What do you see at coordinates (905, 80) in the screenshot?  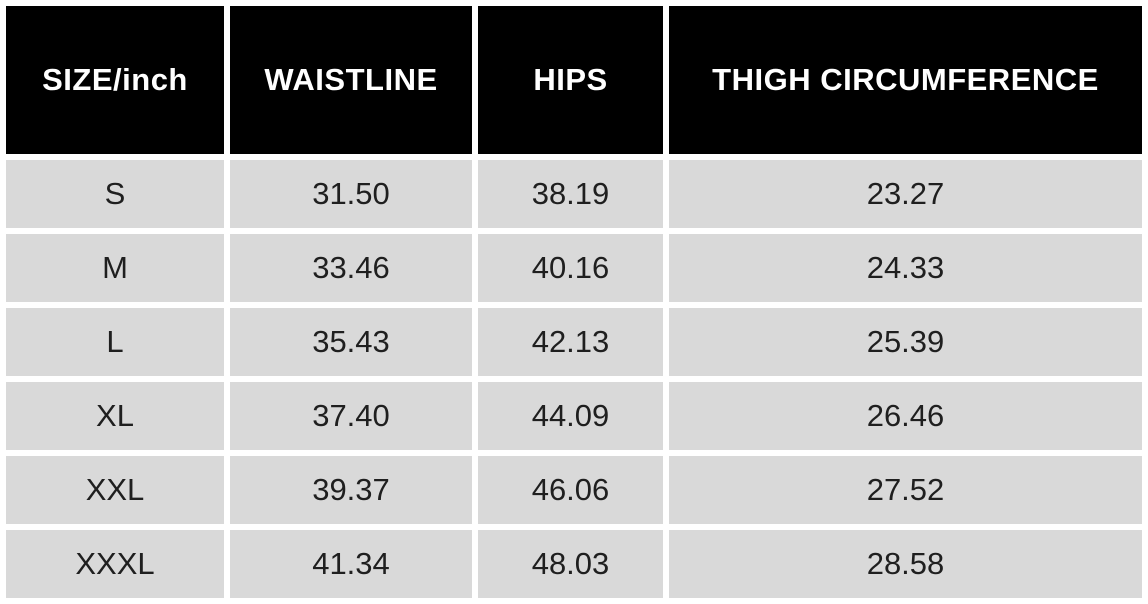 I see `header-cell-thigh-circumference: THIGH CIRCUMFERENCE` at bounding box center [905, 80].